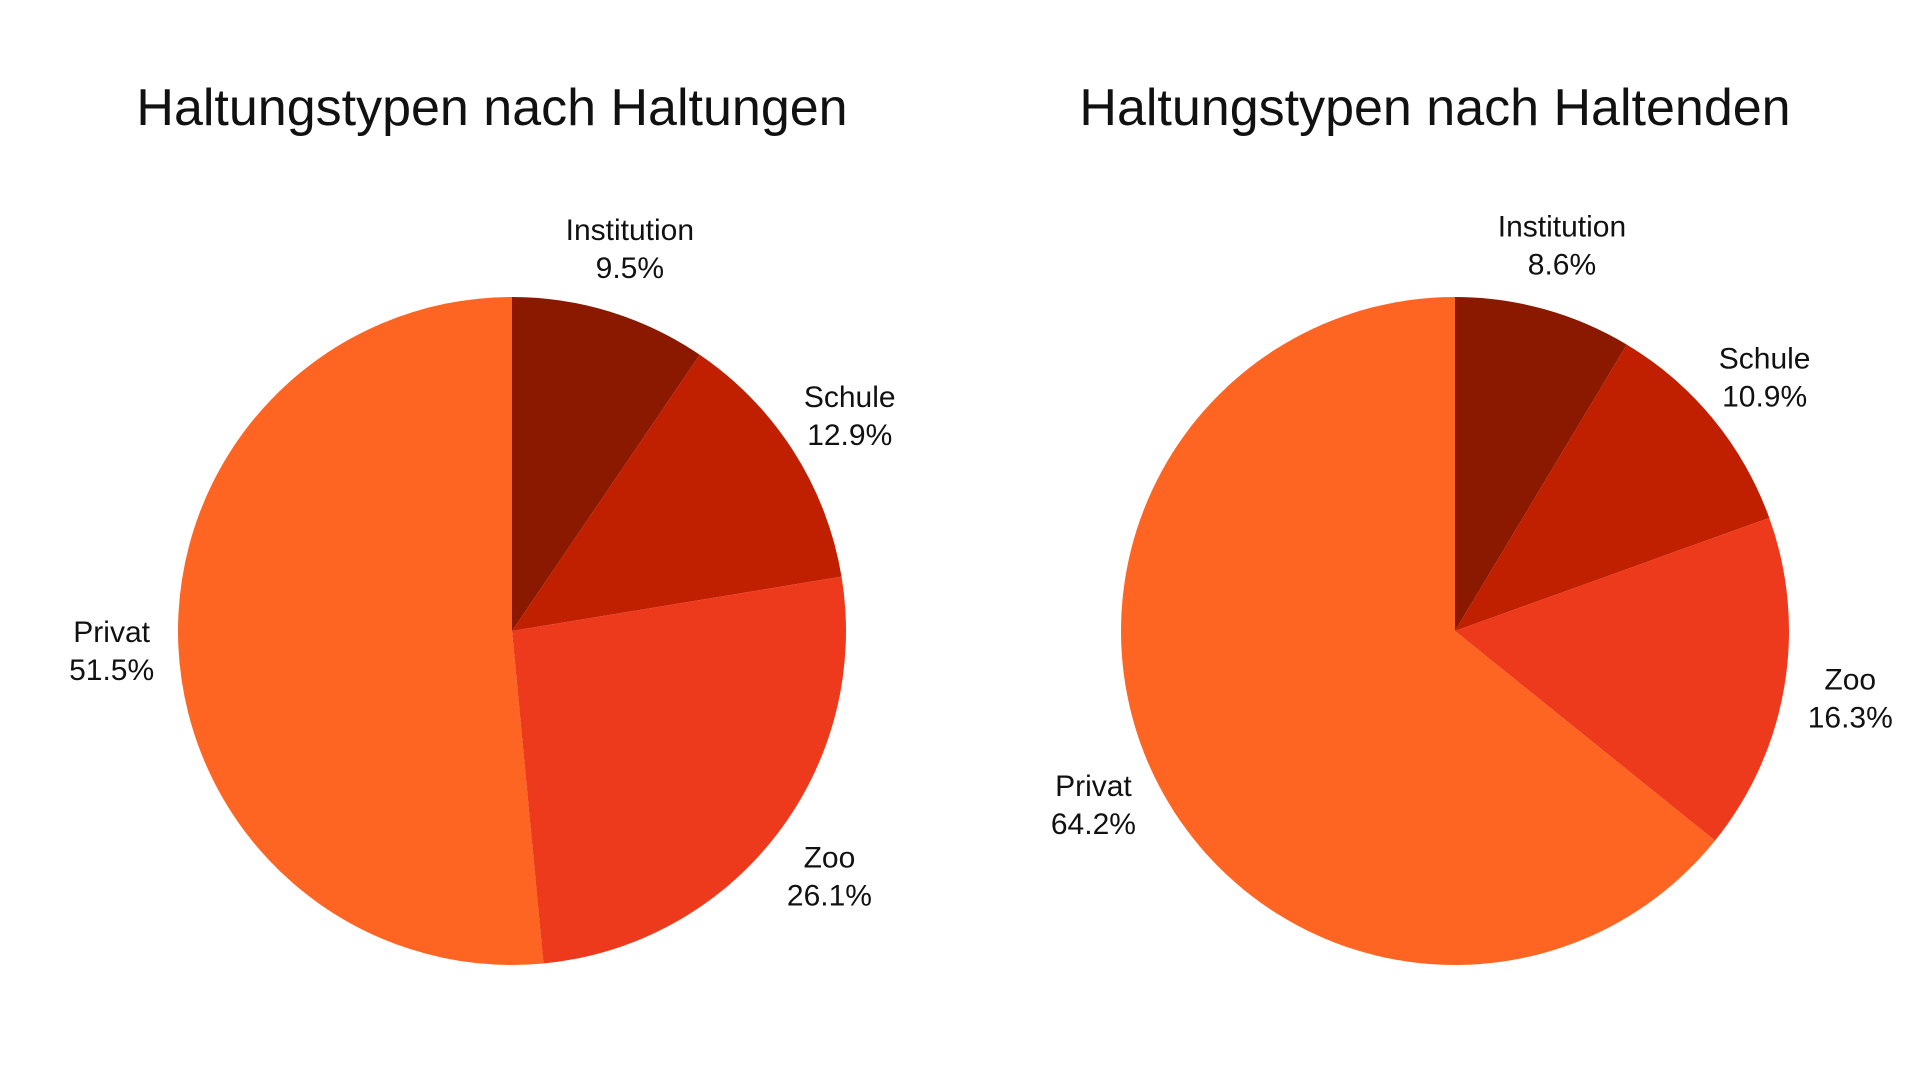 The image size is (1920, 1080). What do you see at coordinates (1434, 108) in the screenshot?
I see `chart-title: Haltungstypen nach Haltenden` at bounding box center [1434, 108].